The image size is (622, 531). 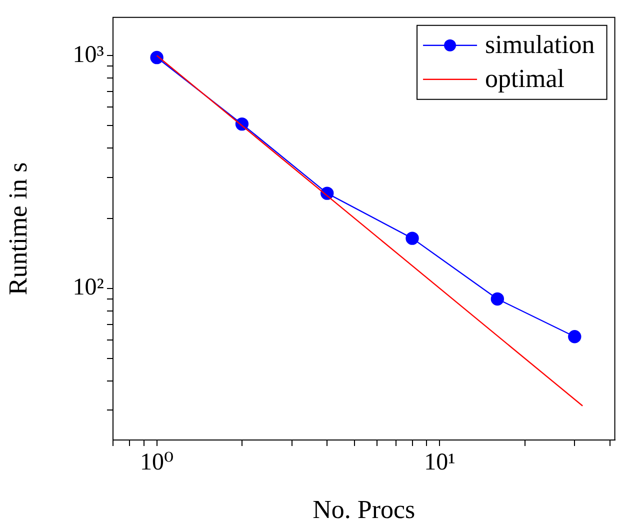 What do you see at coordinates (540, 45) in the screenshot?
I see `legend-label: simulation` at bounding box center [540, 45].